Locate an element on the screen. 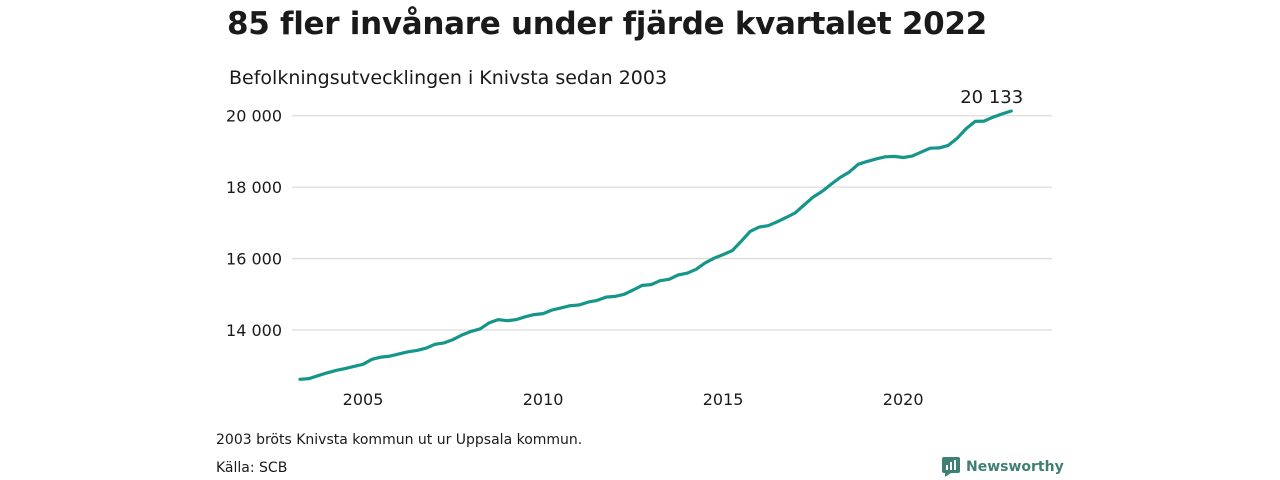  annotation-group: 20 133 is located at coordinates (991, 97).